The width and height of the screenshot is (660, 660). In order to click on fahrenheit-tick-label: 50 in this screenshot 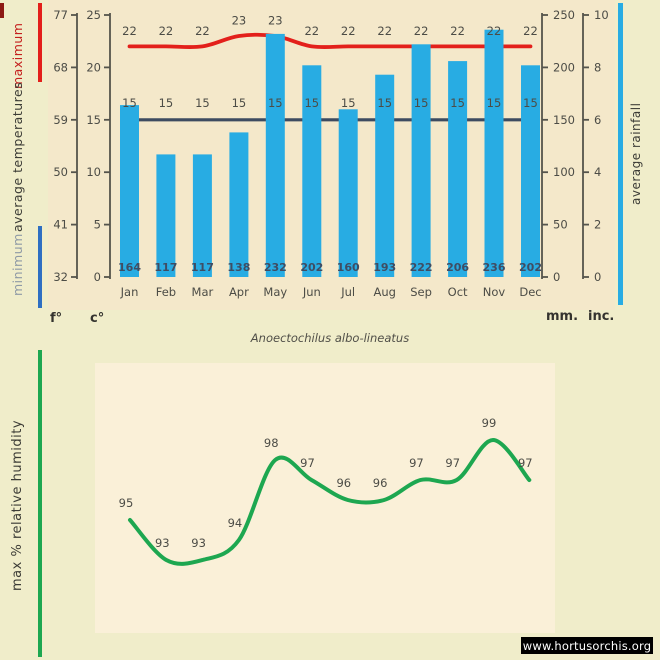, I will do `click(60, 172)`.